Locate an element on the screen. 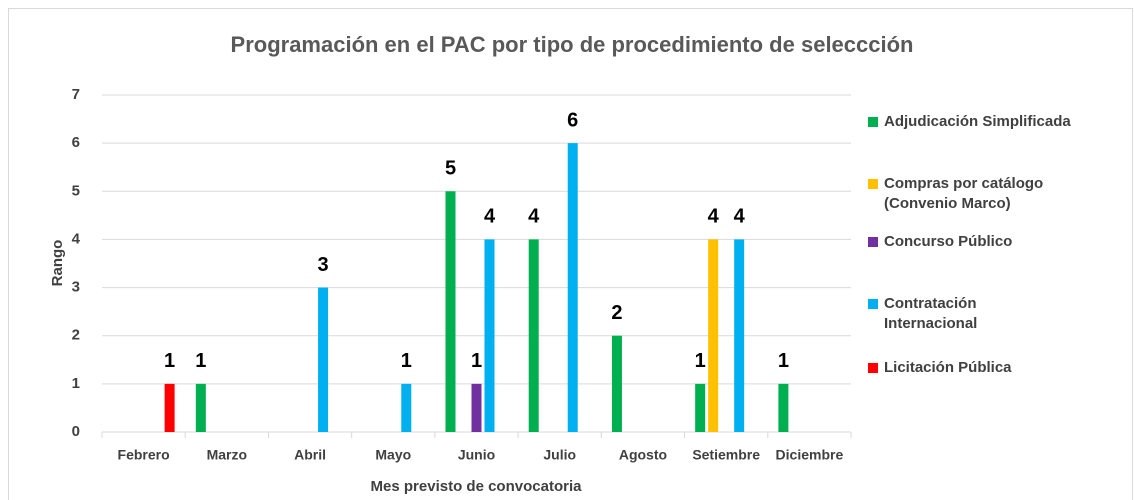 The width and height of the screenshot is (1134, 500). legend-item: Licitación Pública is located at coordinates (993, 368).